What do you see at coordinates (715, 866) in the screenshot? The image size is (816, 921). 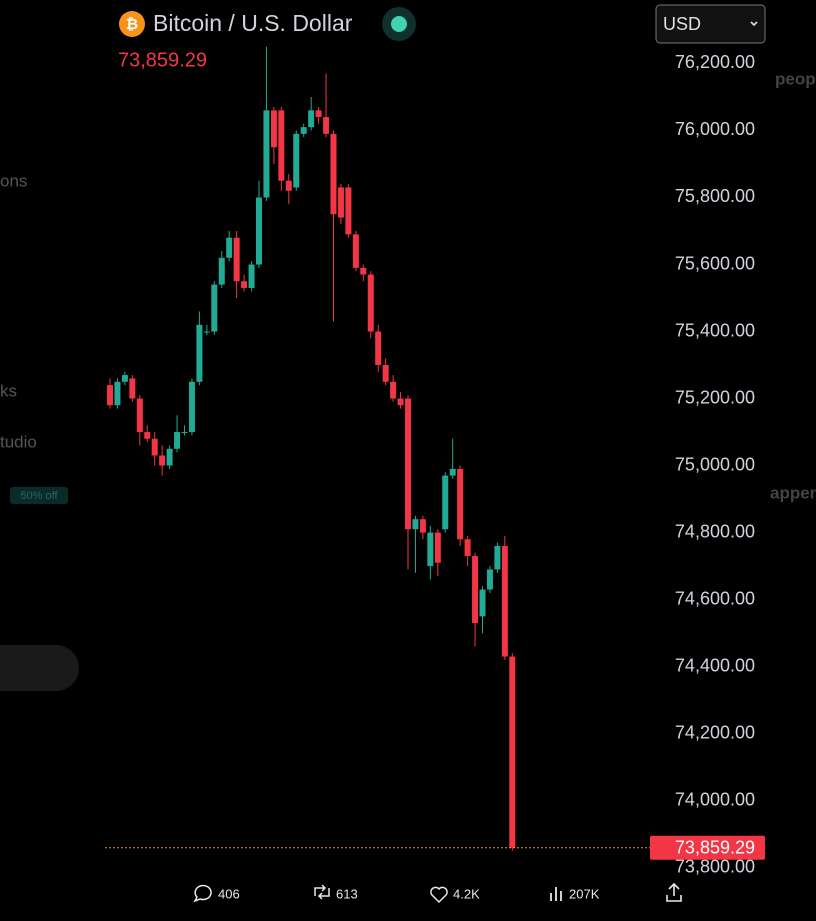 I see `y-tick-label: 73,800.00` at bounding box center [715, 866].